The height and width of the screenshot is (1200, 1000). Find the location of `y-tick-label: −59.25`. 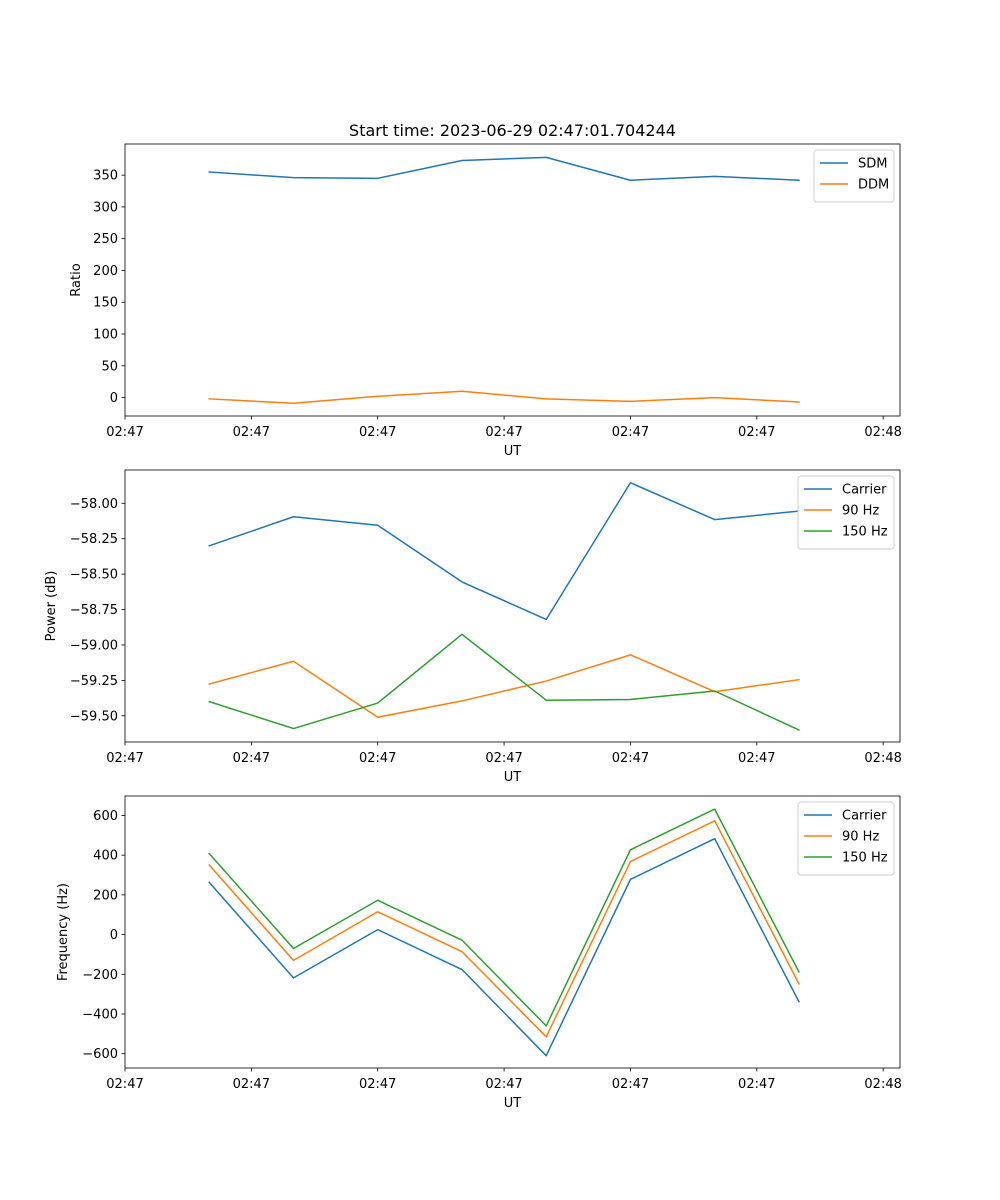

y-tick-label: −59.25 is located at coordinates (94, 681).